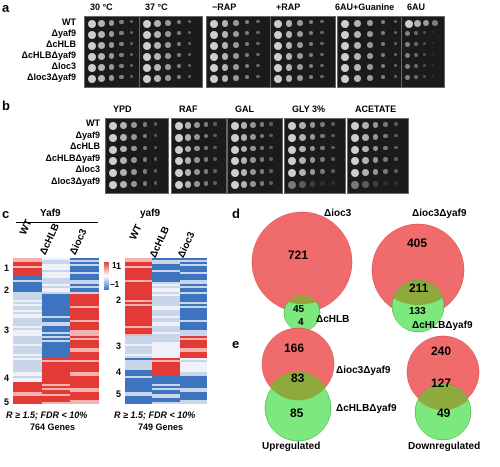 The width and height of the screenshot is (500, 467). What do you see at coordinates (119, 372) in the screenshot?
I see `heatmap-right-cluster-4: 4` at bounding box center [119, 372].